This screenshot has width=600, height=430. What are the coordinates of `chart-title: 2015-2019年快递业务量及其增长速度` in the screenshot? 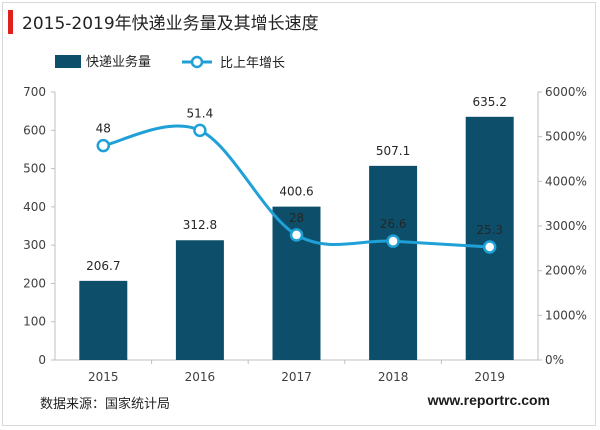 It's located at (170, 24).